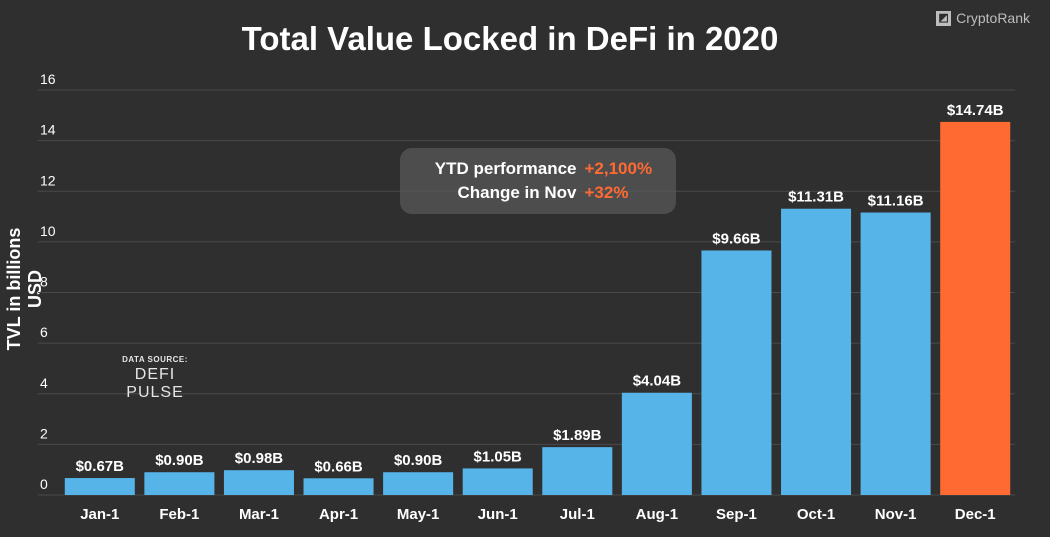 This screenshot has width=1050, height=537. I want to click on nov-line: Change in Nov +32%, so click(538, 193).